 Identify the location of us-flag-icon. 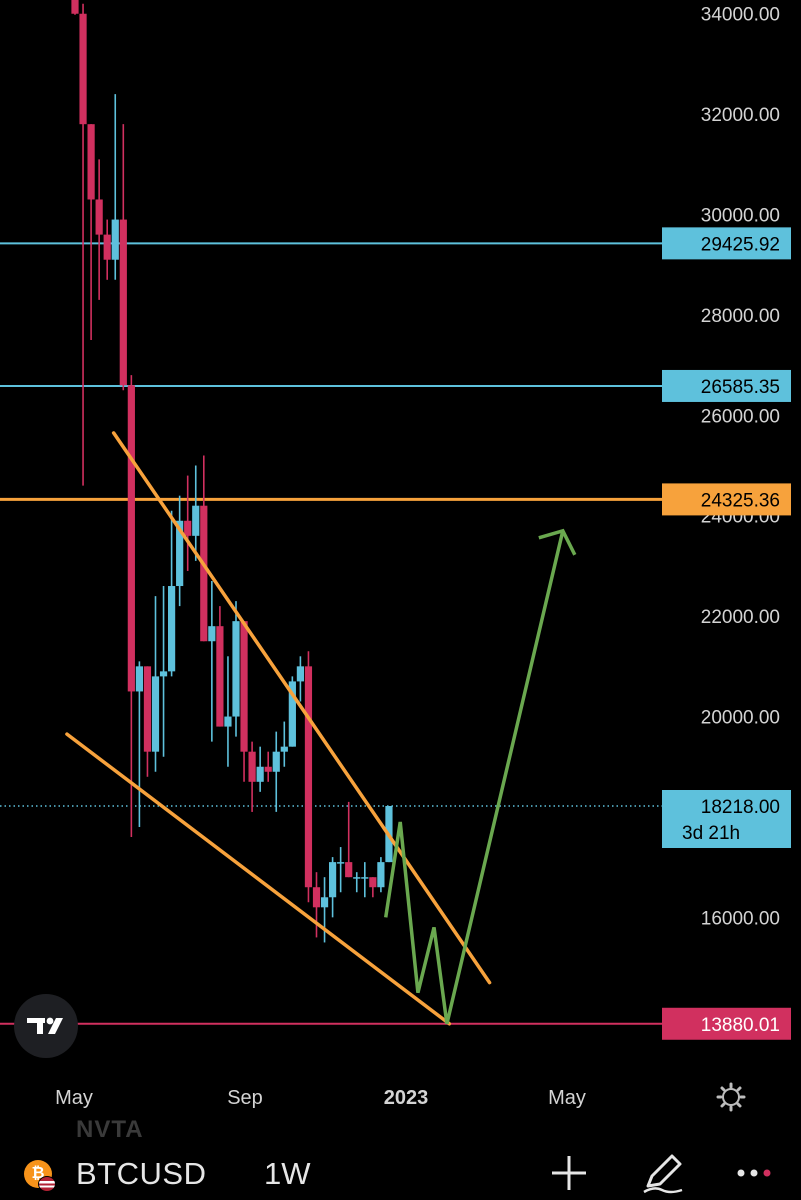
(47, 1184).